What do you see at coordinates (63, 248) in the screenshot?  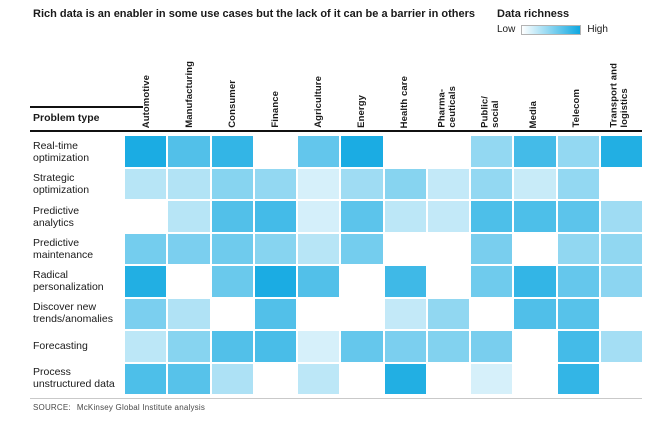 I see `row-label-3: Predictive maintenance` at bounding box center [63, 248].